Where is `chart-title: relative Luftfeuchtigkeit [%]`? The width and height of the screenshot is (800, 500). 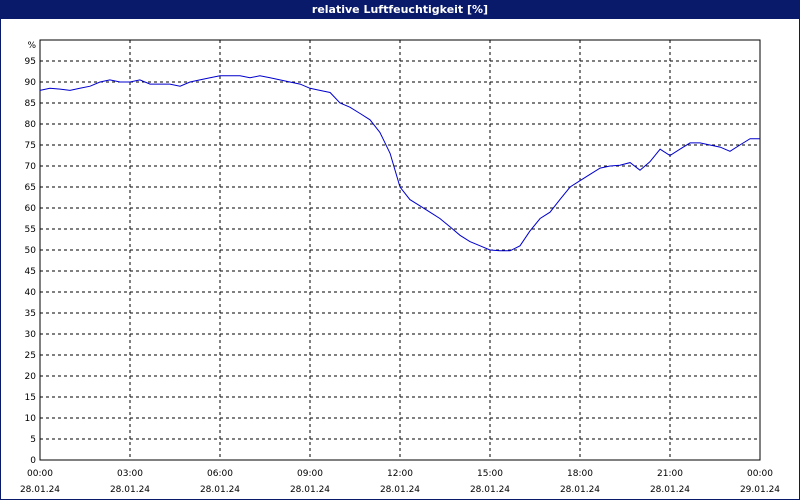 chart-title: relative Luftfeuchtigkeit [%] is located at coordinates (400, 9).